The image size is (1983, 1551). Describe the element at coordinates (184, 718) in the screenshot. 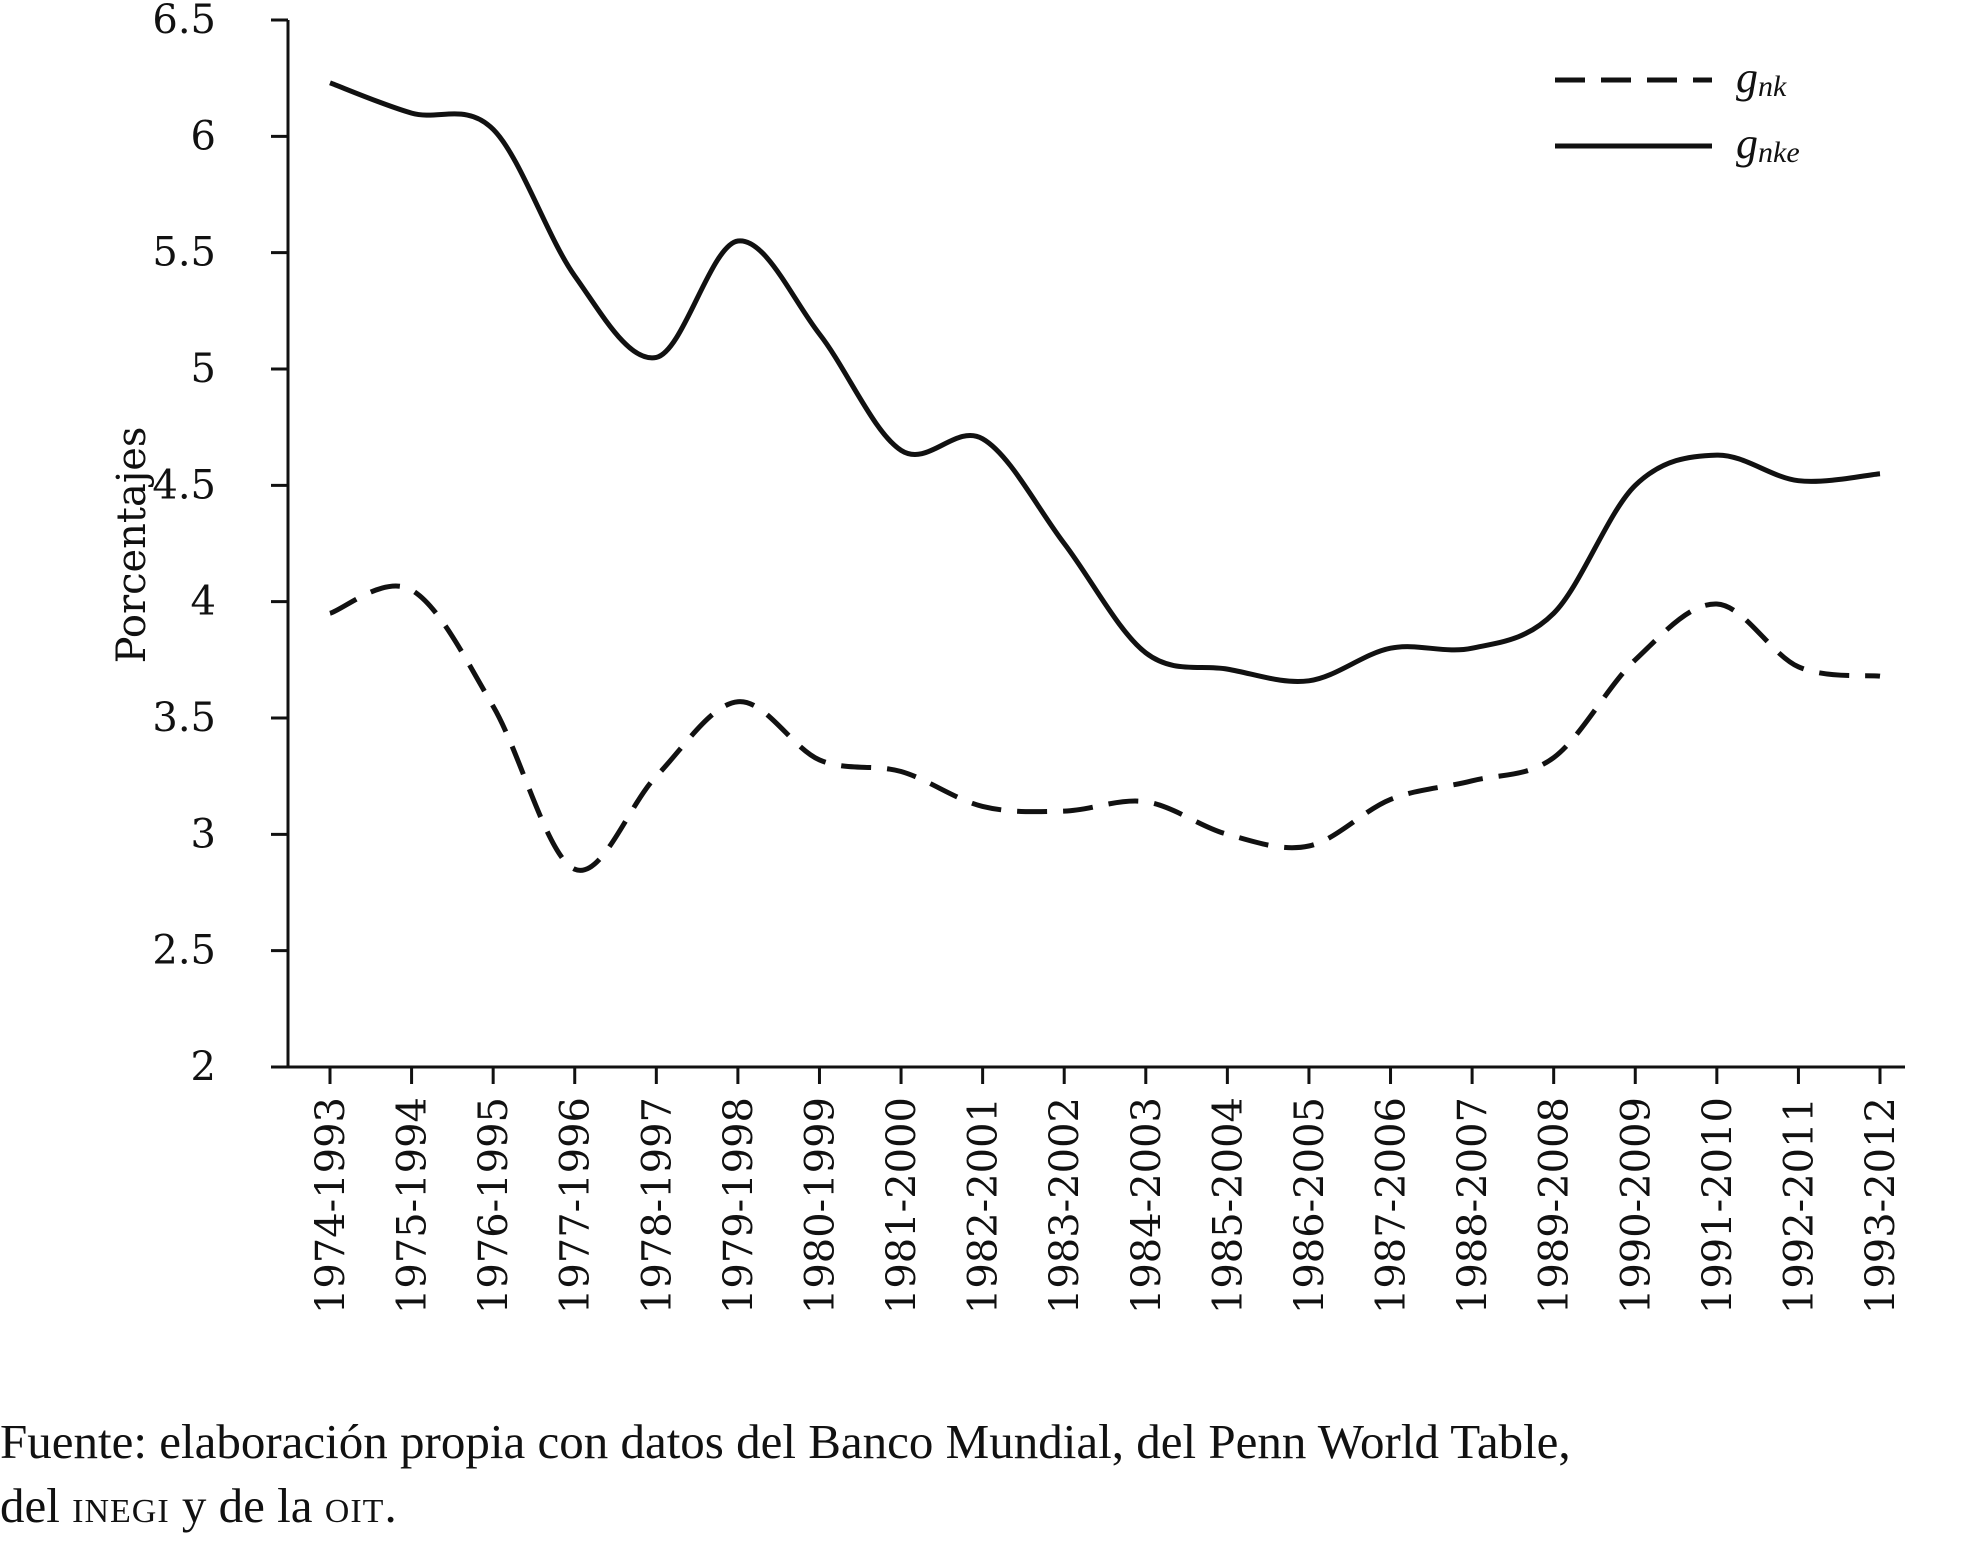

I see `y-tick-label: 3.5` at that location.